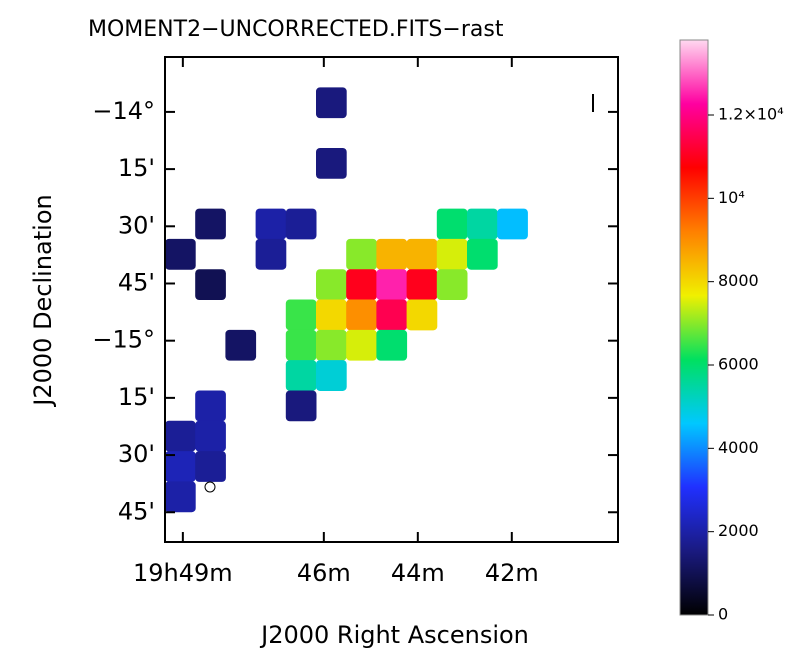 This screenshot has height=654, width=808. Describe the element at coordinates (512, 573) in the screenshot. I see `x-tick-label: 42m` at that location.